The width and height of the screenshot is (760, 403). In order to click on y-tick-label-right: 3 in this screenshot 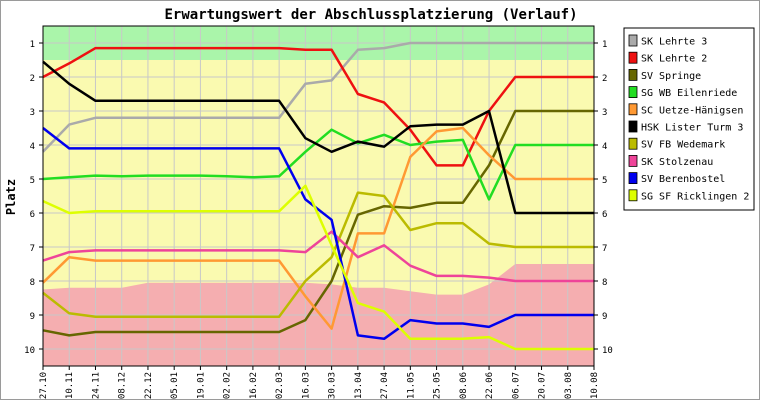, I will do `click(604, 113)`.